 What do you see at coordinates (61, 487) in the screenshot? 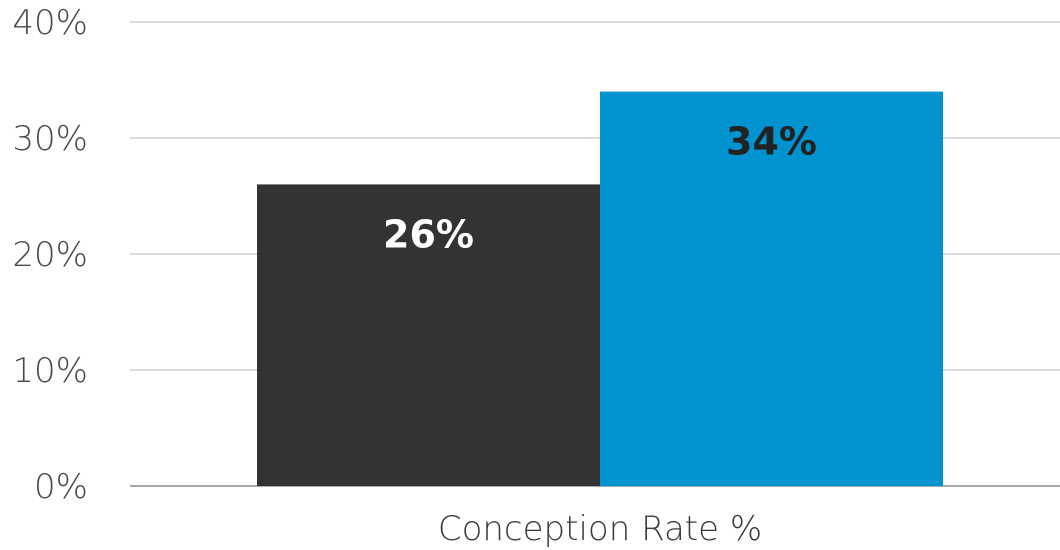
I see `y-tick-label: 0%` at bounding box center [61, 487].